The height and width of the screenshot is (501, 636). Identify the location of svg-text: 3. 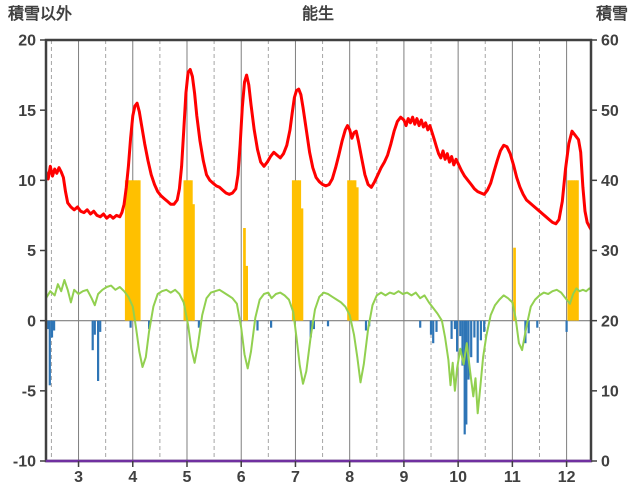
(78, 477).